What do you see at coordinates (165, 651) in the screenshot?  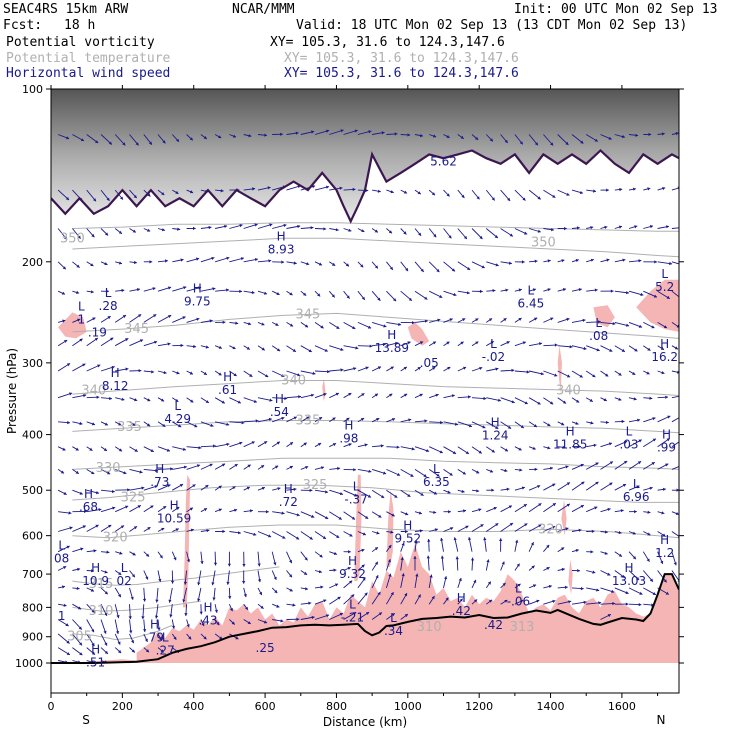 I see `hl-value: .27` at bounding box center [165, 651].